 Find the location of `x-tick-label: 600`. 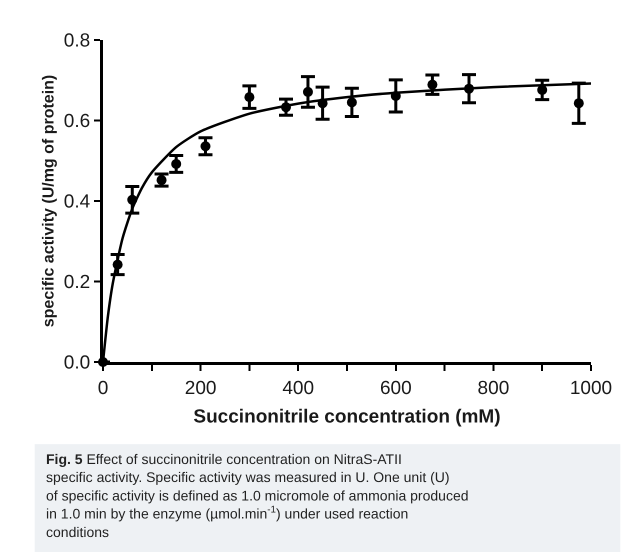

x-tick-label: 600 is located at coordinates (396, 388).